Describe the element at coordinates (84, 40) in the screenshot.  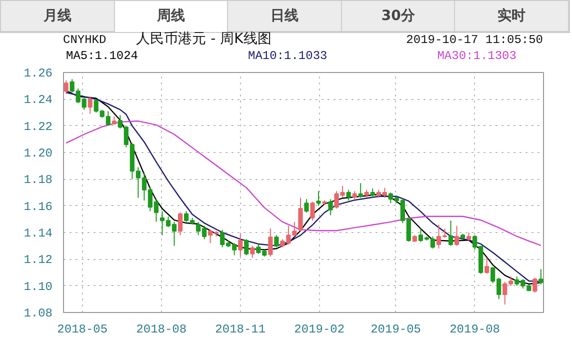
I see `chart-subtitle: CNYHKD` at that location.